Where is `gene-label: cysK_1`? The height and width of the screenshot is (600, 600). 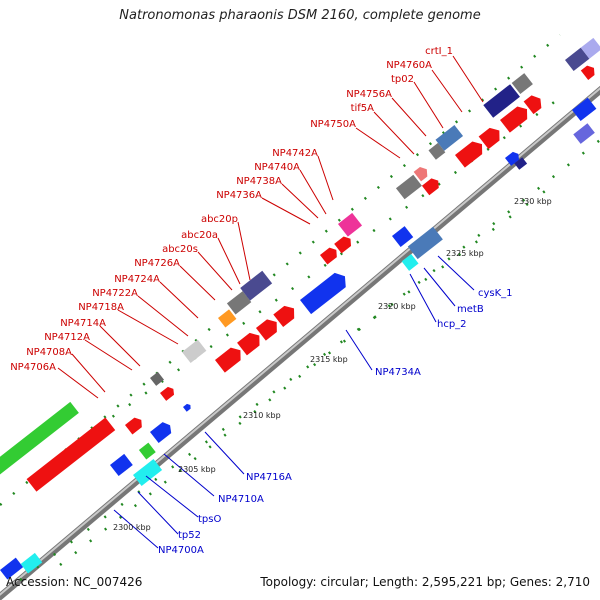
gene-label: cysK_1 is located at coordinates (495, 293).